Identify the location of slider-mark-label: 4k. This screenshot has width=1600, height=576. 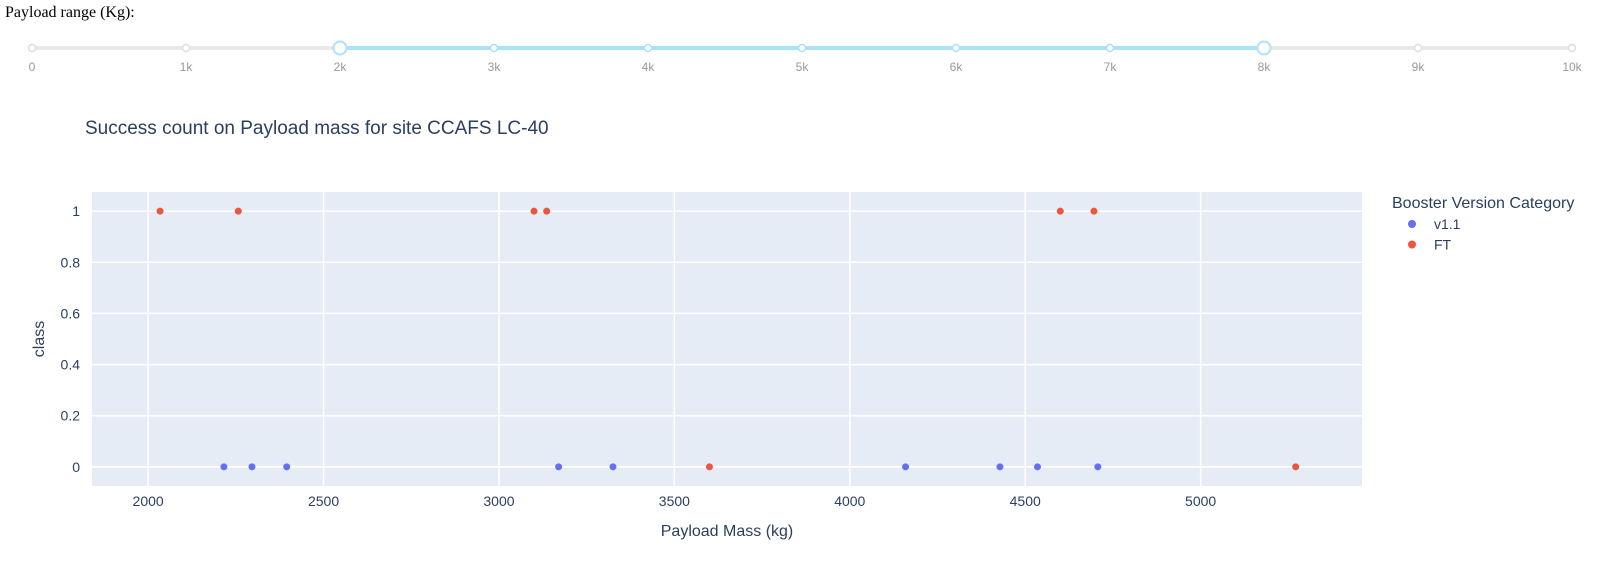
(649, 67).